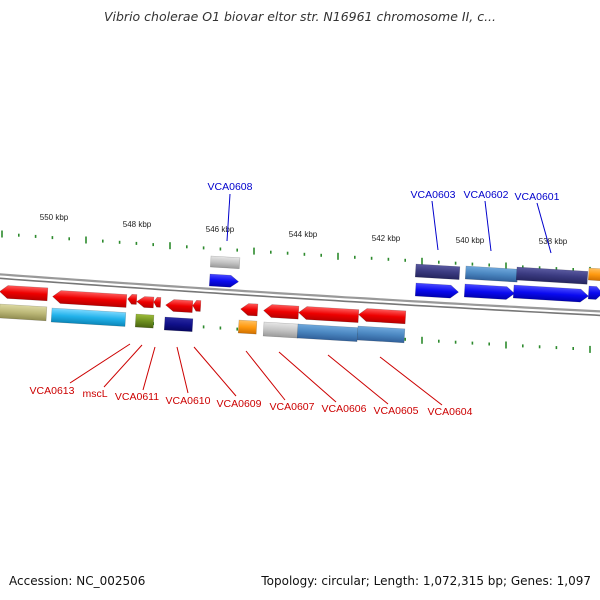 This screenshot has height=600, width=600. Describe the element at coordinates (433, 195) in the screenshot. I see `forward-gene-label: VCA0603` at that location.